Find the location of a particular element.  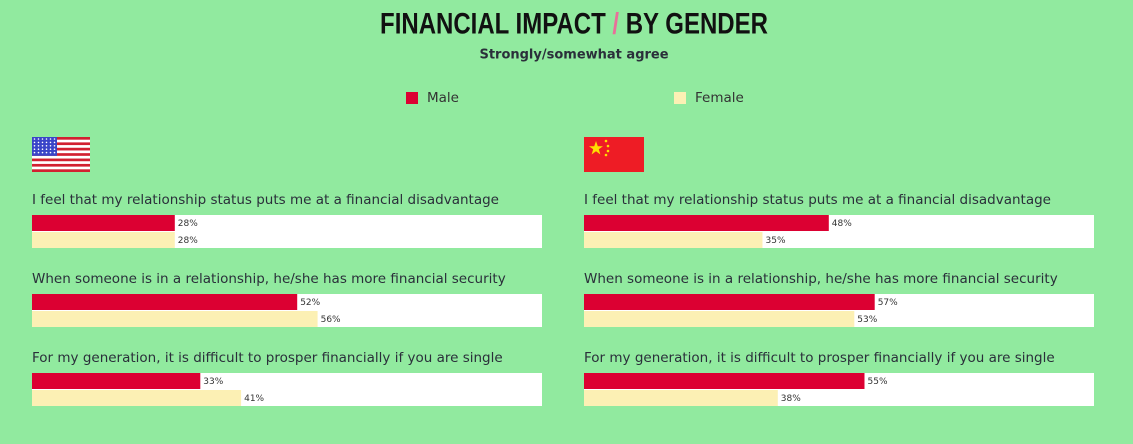

flag-canton is located at coordinates (44, 146).